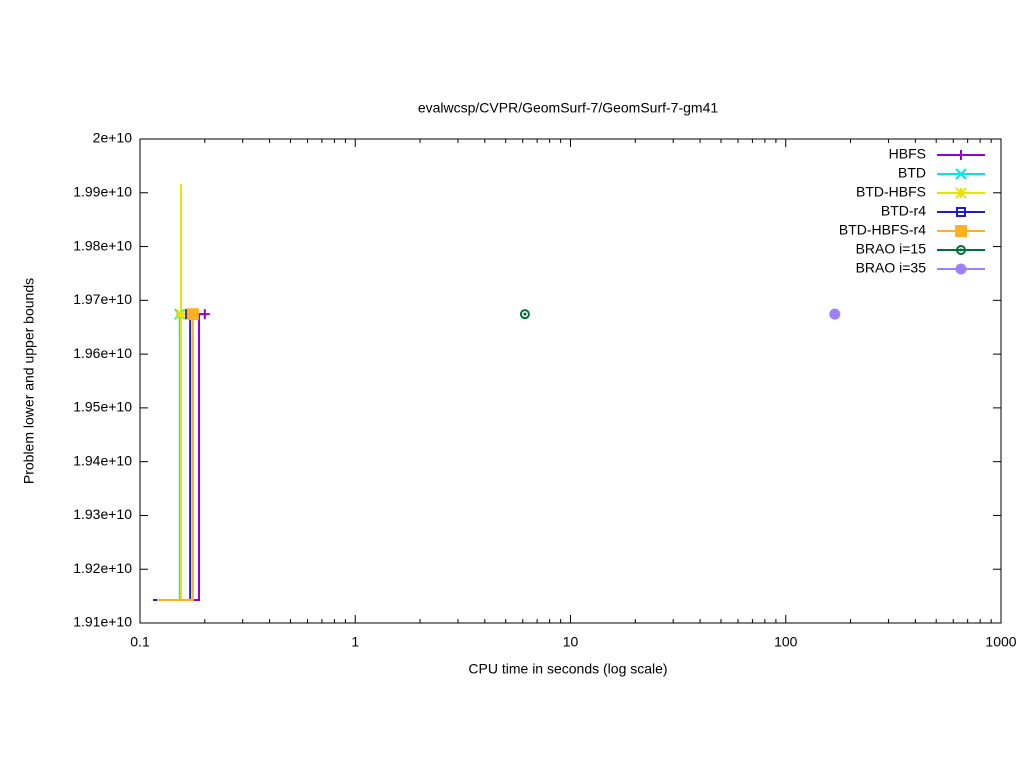  I want to click on y-tick-label: 1.95e+10, so click(102, 407).